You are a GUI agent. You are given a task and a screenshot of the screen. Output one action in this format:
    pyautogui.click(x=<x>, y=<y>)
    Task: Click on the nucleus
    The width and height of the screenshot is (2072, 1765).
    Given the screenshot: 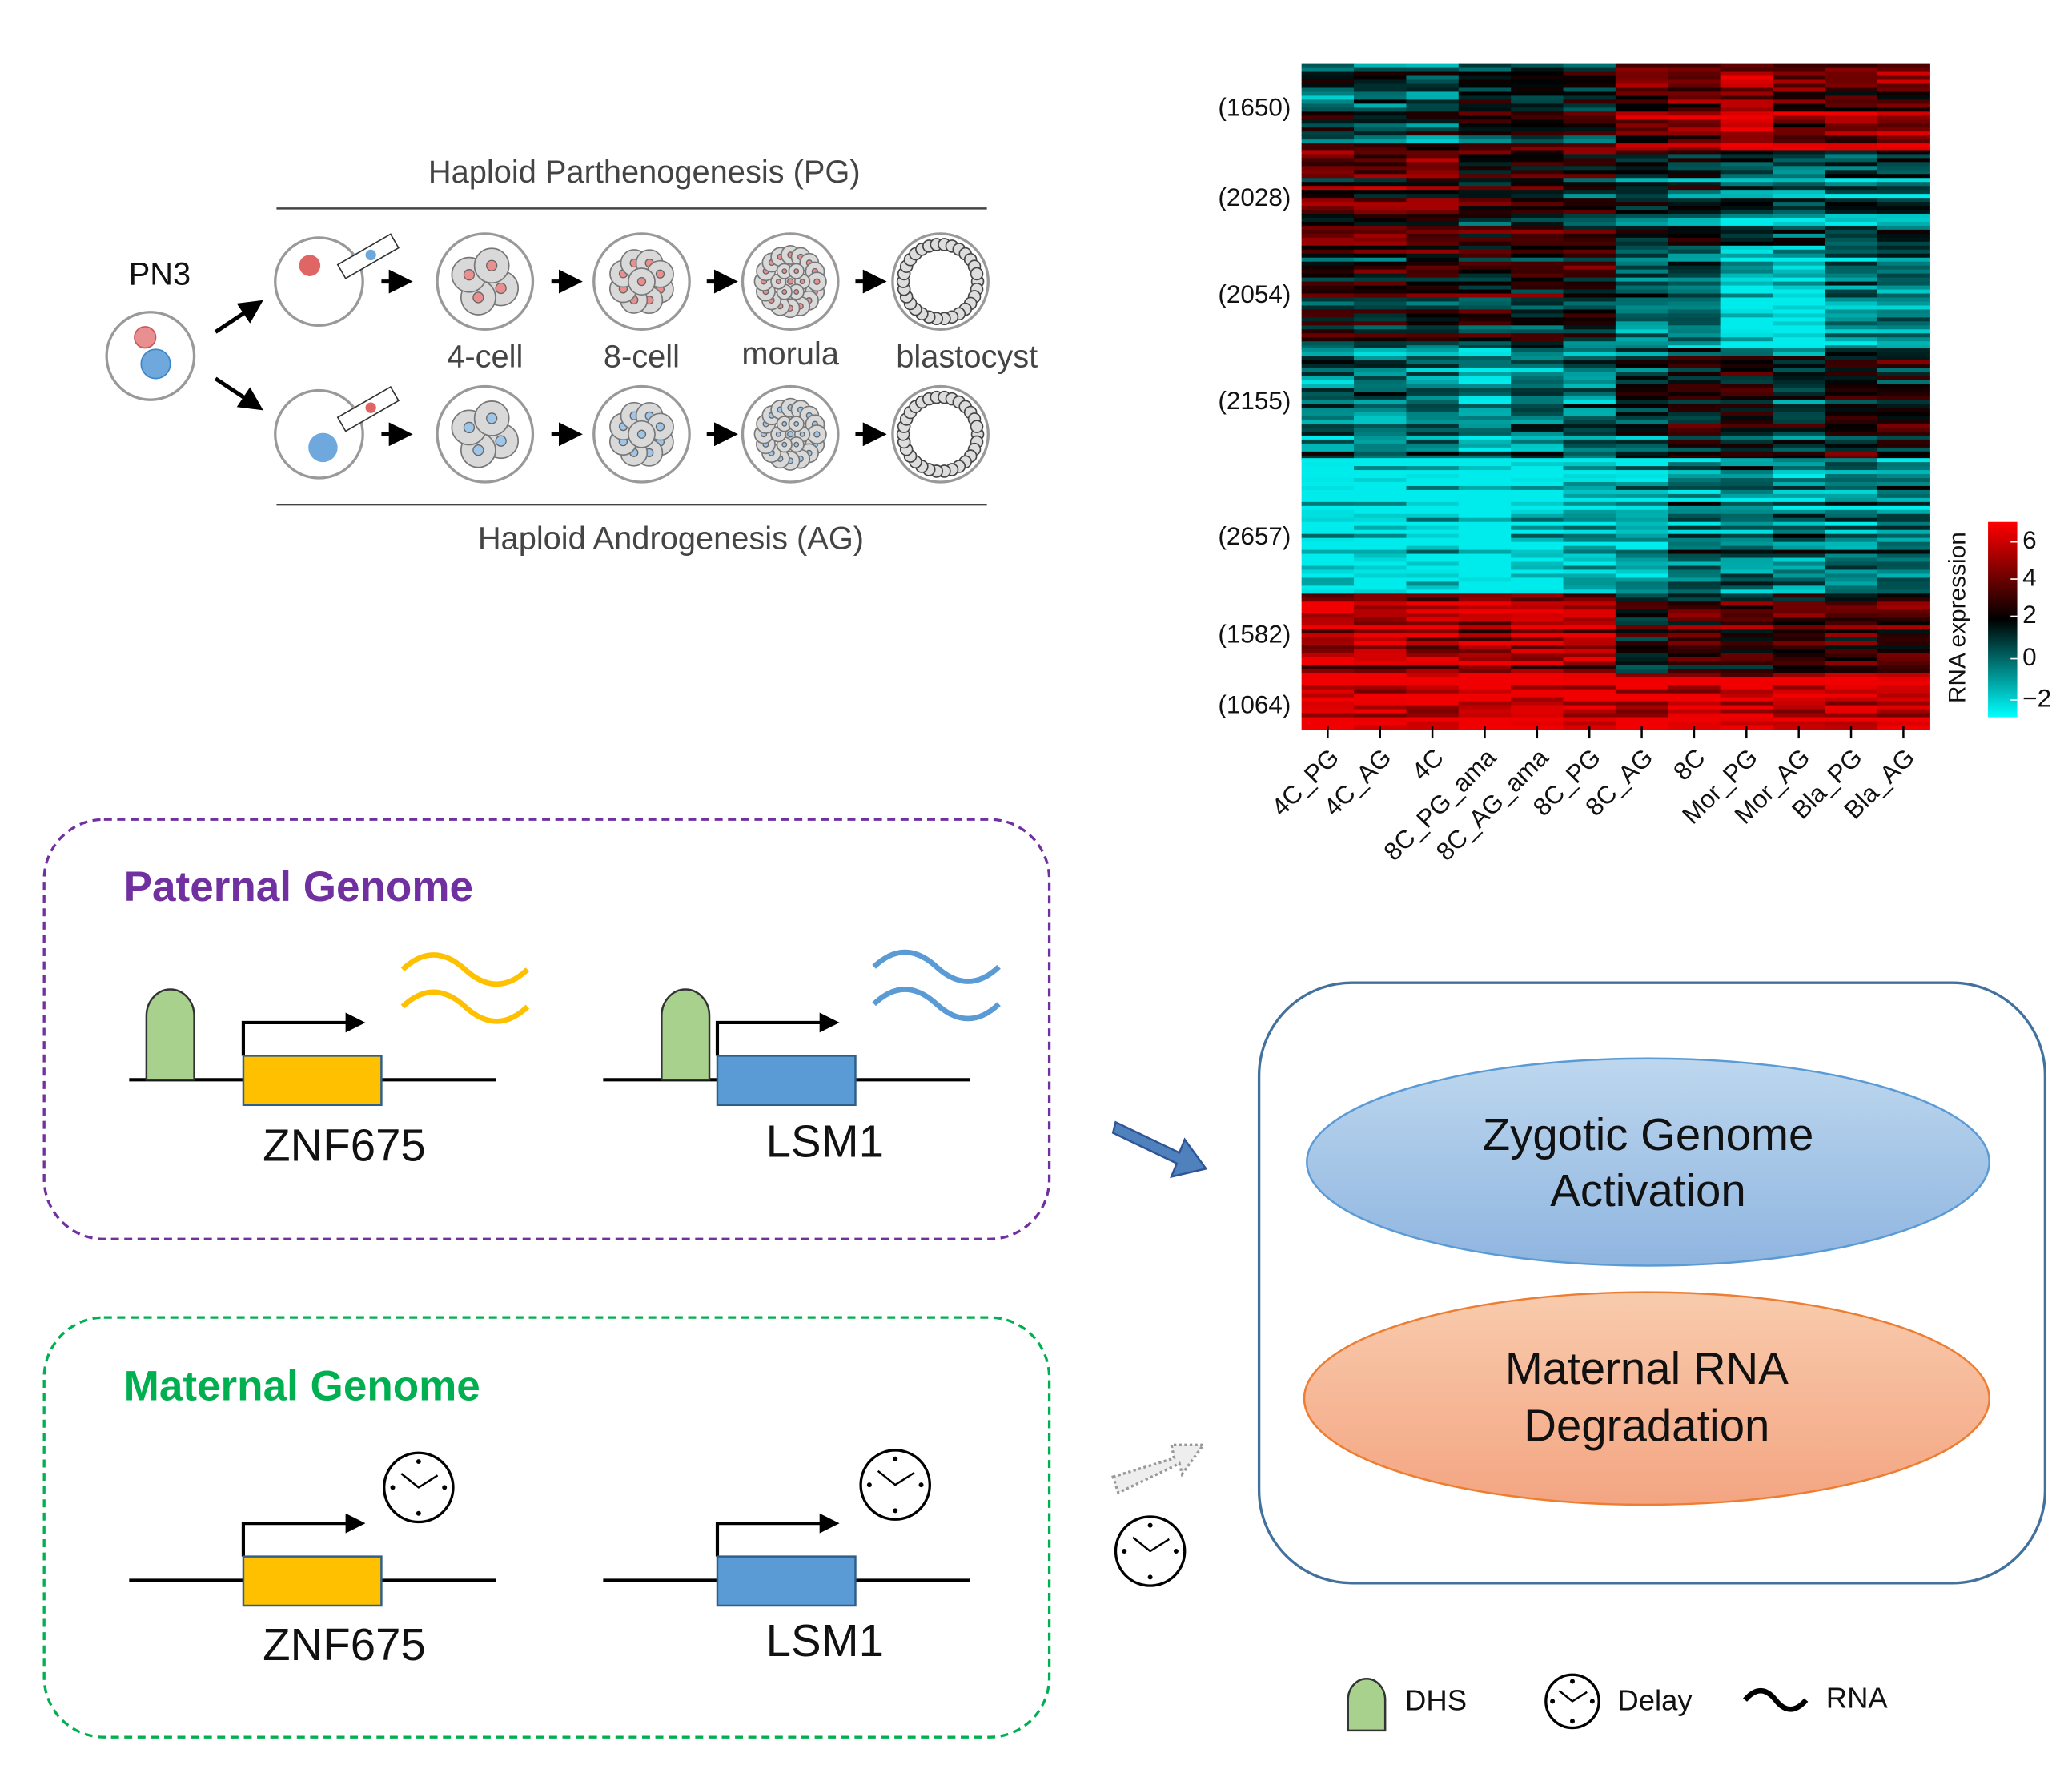 What is the action you would take?
    pyautogui.click(x=641, y=434)
    